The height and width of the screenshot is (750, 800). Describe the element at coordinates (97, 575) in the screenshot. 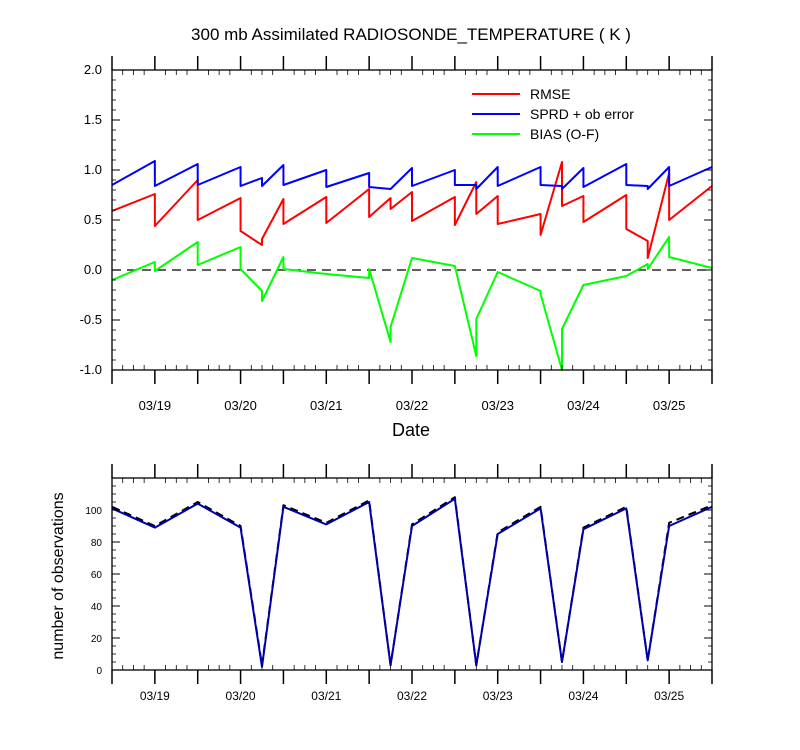

I see `y-tick-label: 60` at that location.